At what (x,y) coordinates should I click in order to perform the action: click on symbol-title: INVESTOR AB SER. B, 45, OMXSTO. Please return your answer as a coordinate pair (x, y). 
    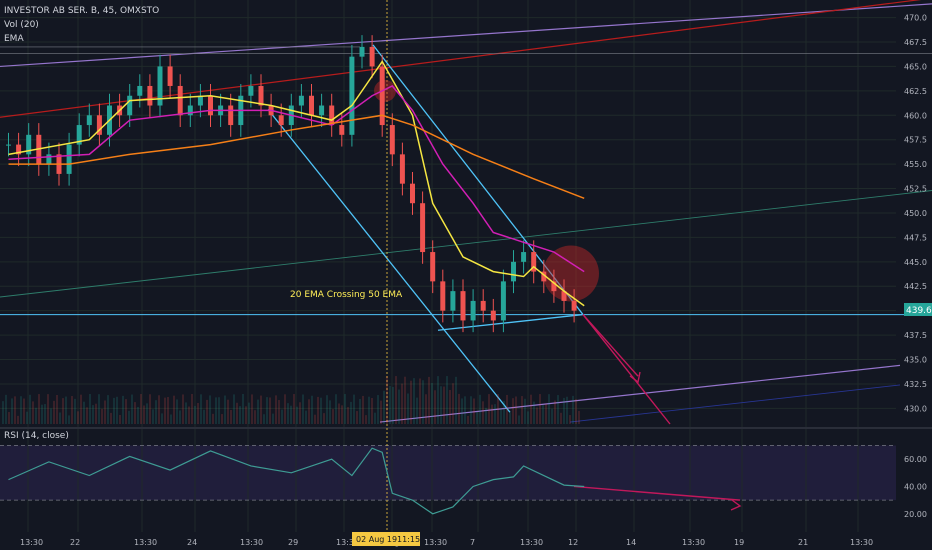
    Looking at the image, I should click on (82, 11).